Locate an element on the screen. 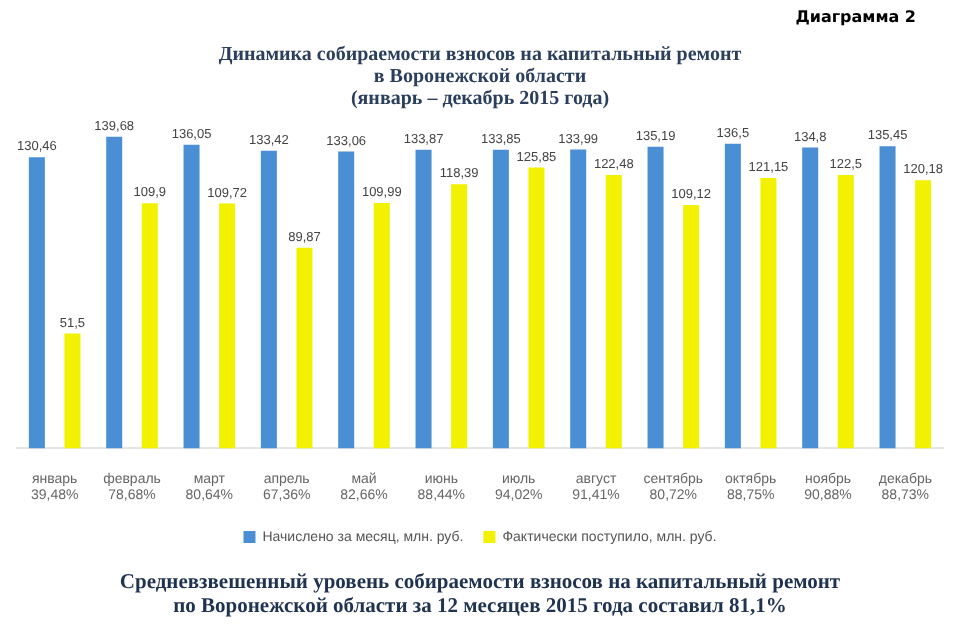 Image resolution: width=960 pixels, height=640 pixels. text: Средневзвешенный уровень собираемости взносов на капитальный ремонт по Воронежской области за 12 месяцев 2015 года составил 81,1% is located at coordinates (480, 596).